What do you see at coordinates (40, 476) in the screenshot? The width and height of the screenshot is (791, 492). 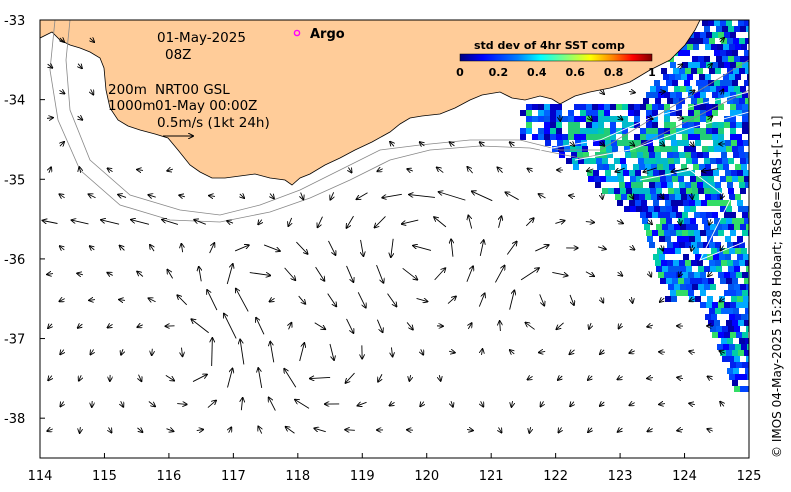 I see `x-tick-label: 114` at bounding box center [40, 476].